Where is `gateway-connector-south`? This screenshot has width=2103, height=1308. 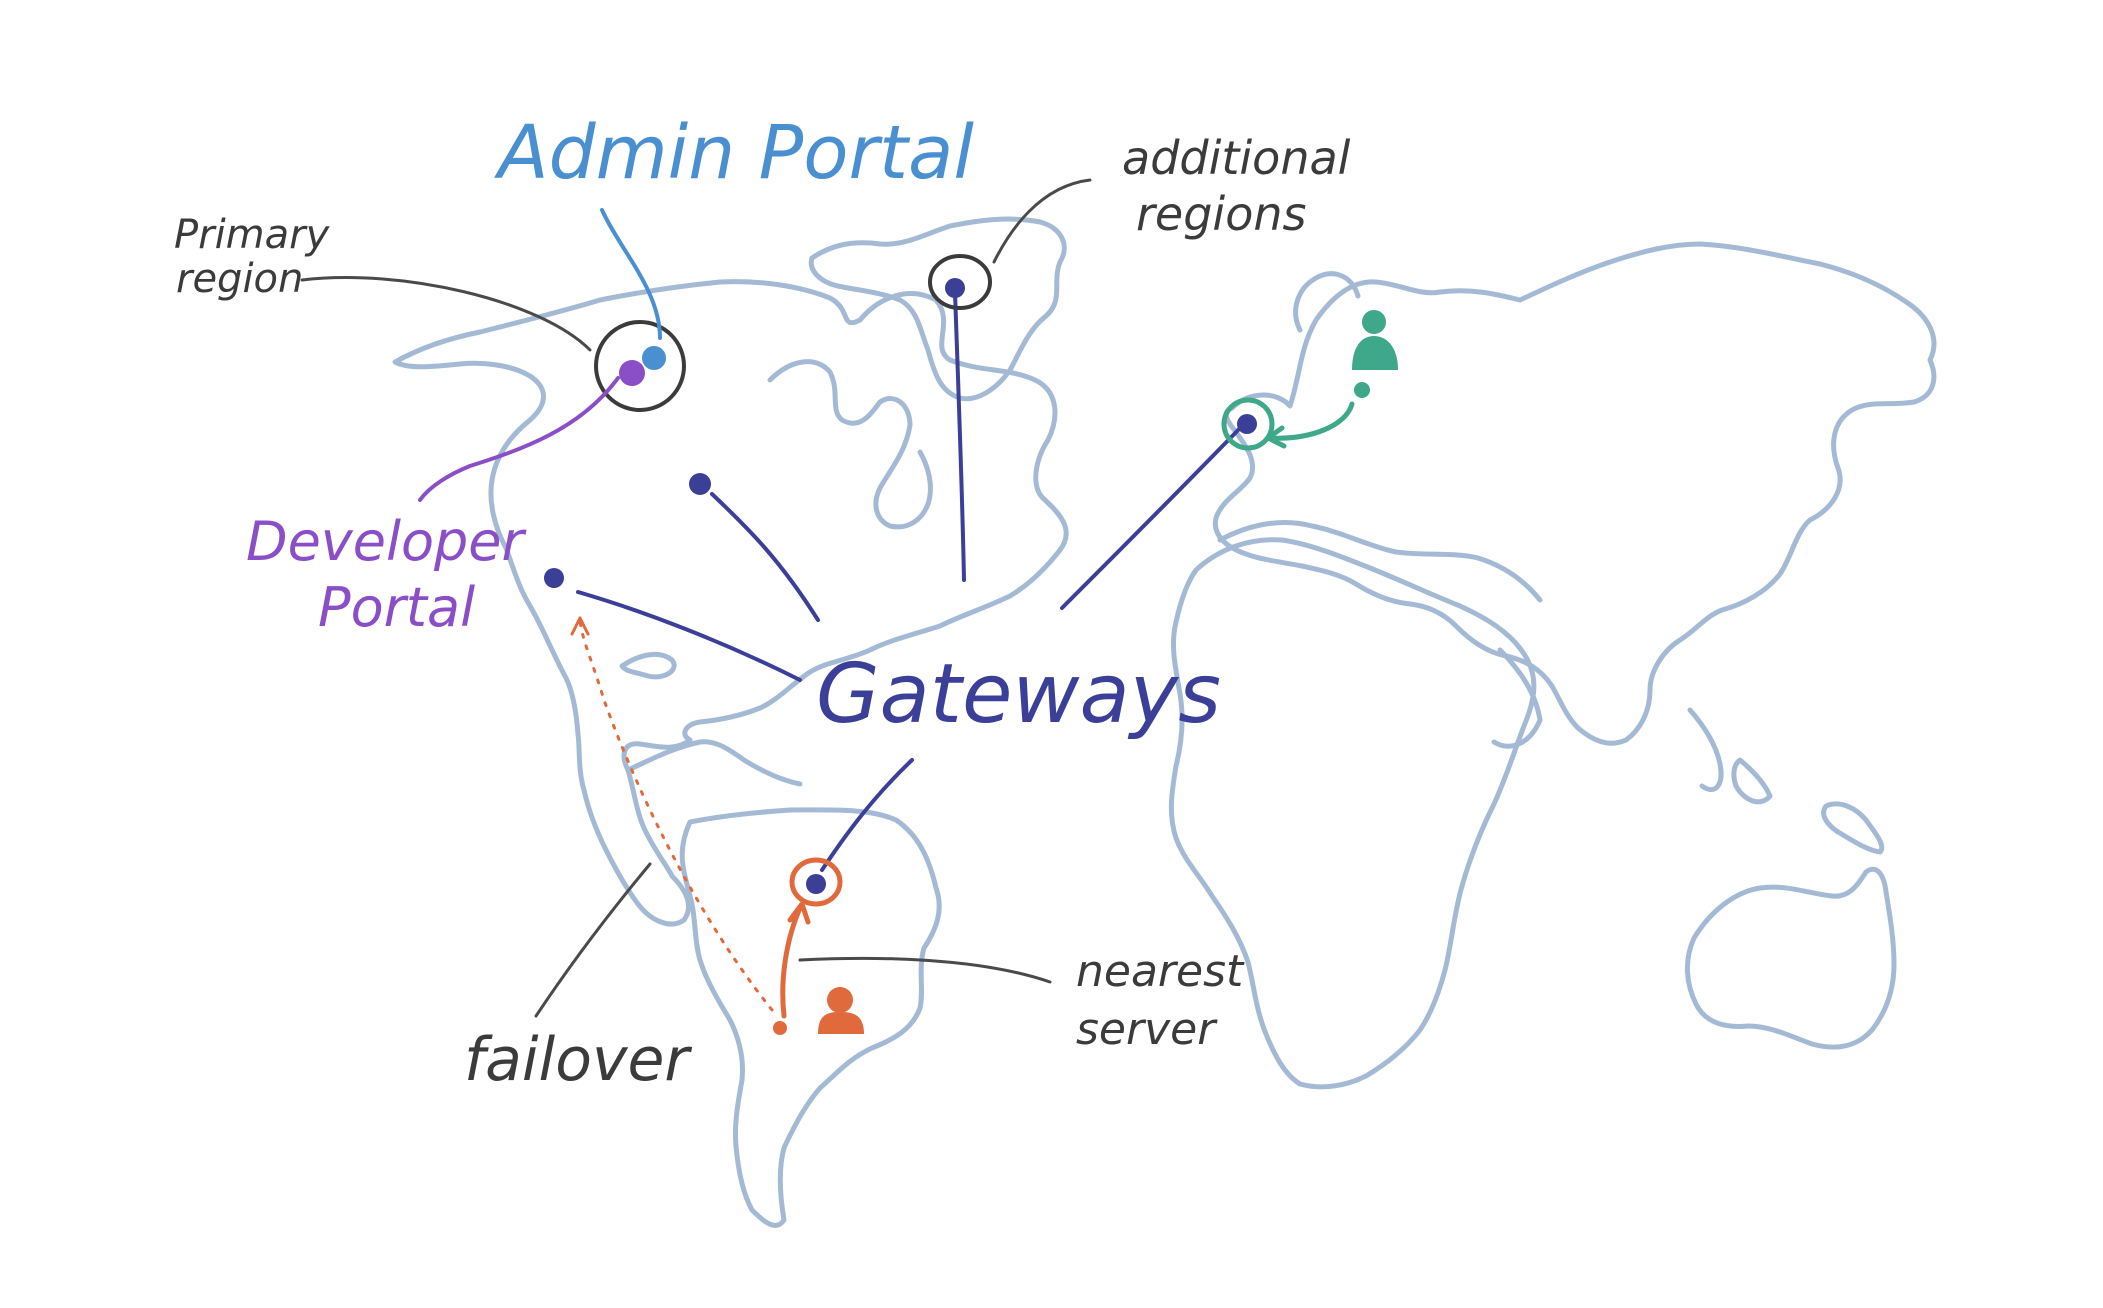
gateway-connector-south is located at coordinates (867, 815).